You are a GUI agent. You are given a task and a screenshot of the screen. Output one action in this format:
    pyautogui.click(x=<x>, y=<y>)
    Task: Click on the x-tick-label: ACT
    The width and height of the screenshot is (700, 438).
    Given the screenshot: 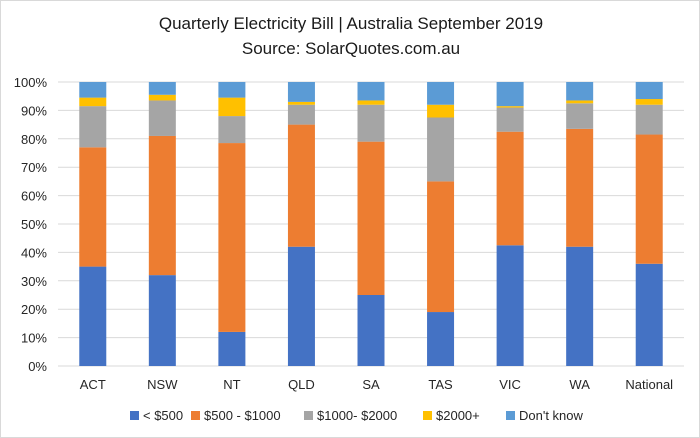 What is the action you would take?
    pyautogui.click(x=93, y=384)
    